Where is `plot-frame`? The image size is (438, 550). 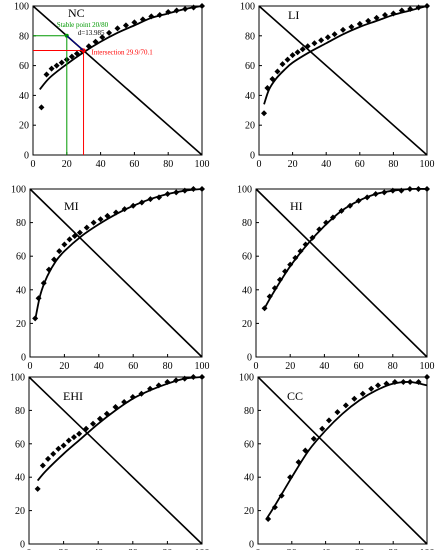
plot-frame is located at coordinates (342, 460).